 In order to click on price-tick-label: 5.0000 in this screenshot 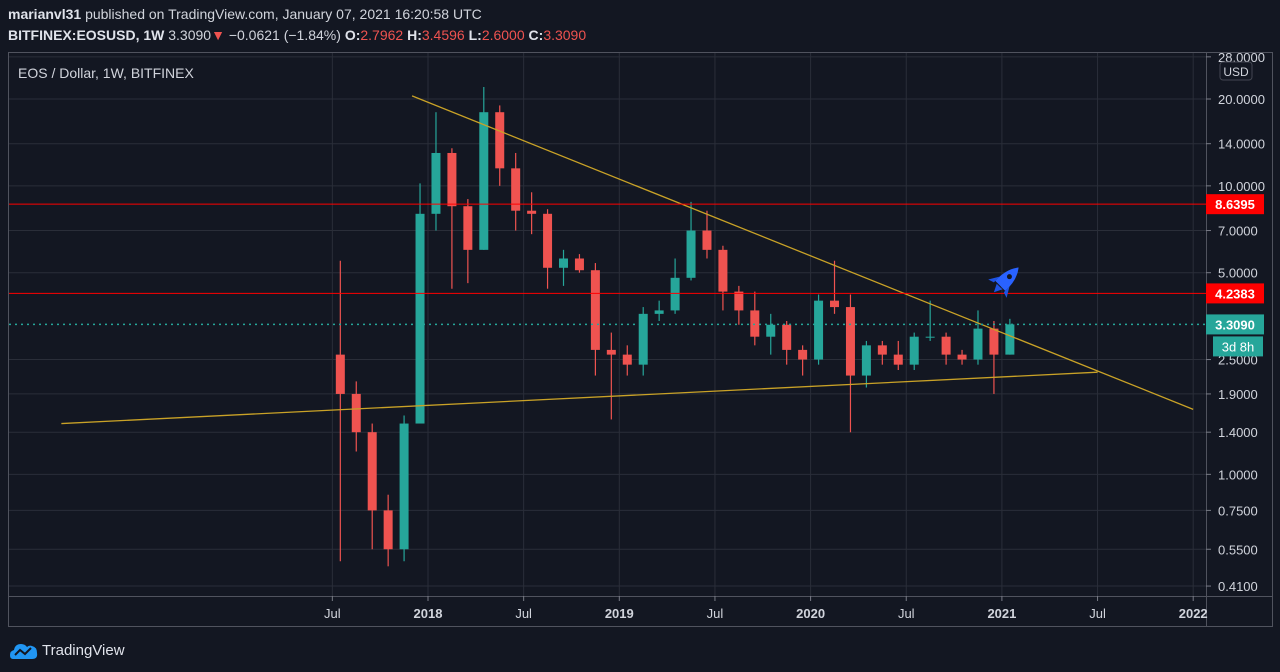, I will do `click(1238, 273)`.